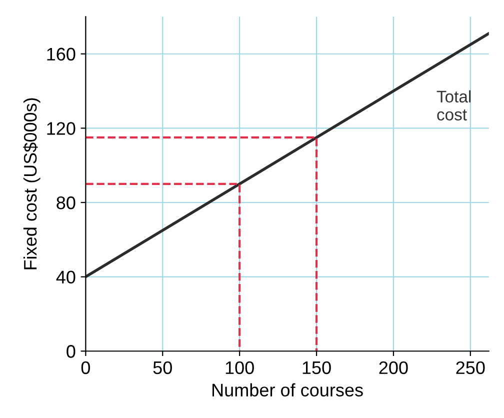 This screenshot has width=504, height=418. What do you see at coordinates (316, 367) in the screenshot?
I see `x-tick-label: 150` at bounding box center [316, 367].